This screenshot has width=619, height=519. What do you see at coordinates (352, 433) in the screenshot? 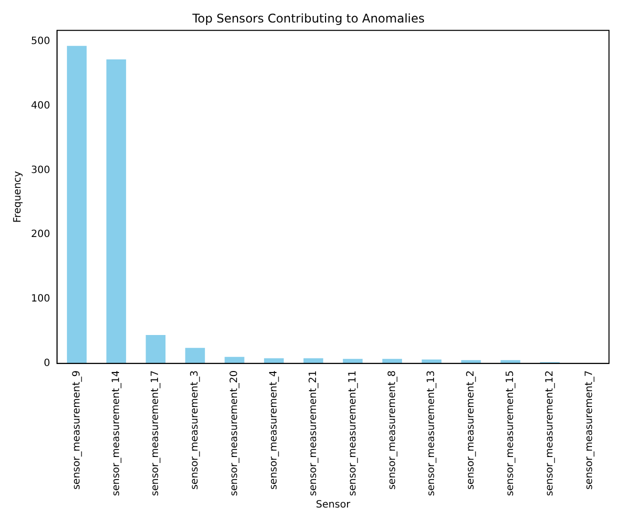
I see `x-tick-label: sensor_measurement_11` at bounding box center [352, 433].